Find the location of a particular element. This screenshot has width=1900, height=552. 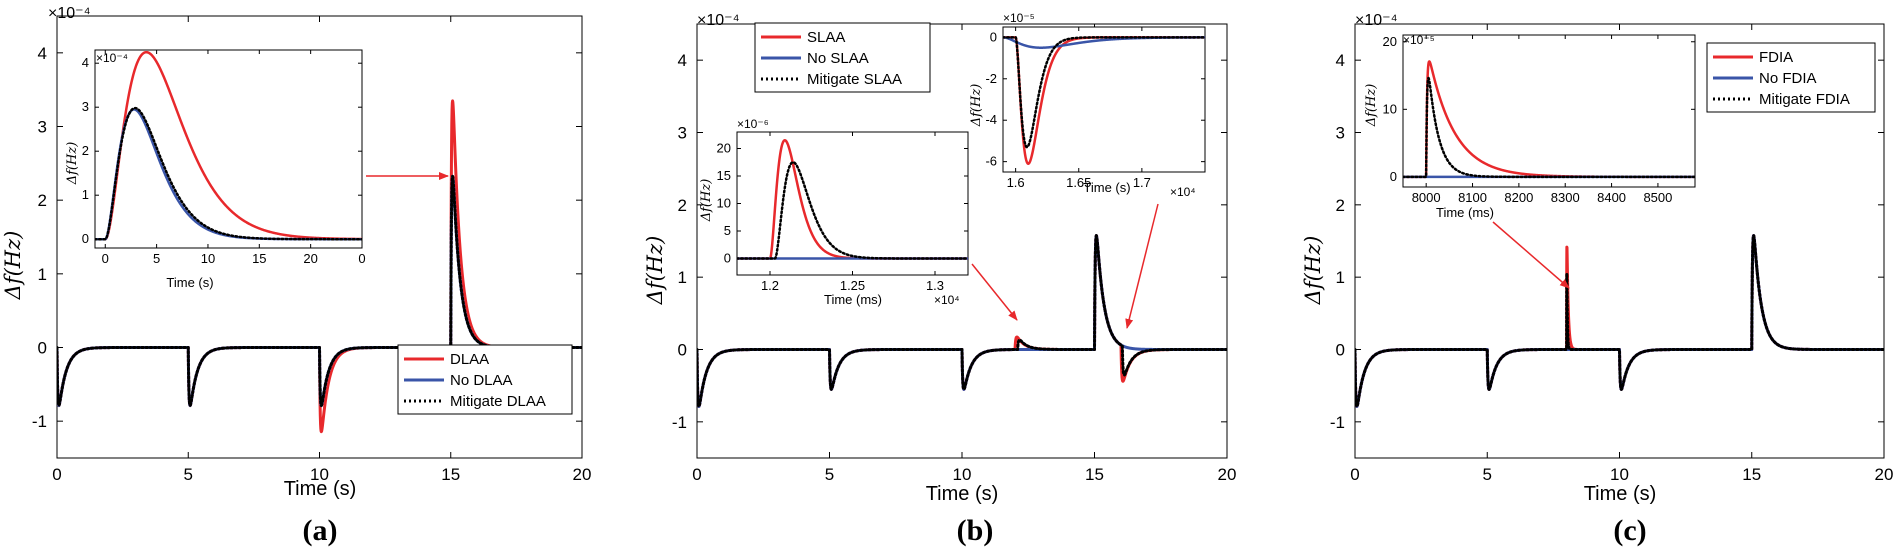

panel-b-axes-xtick-label: 0 is located at coordinates (696, 474).